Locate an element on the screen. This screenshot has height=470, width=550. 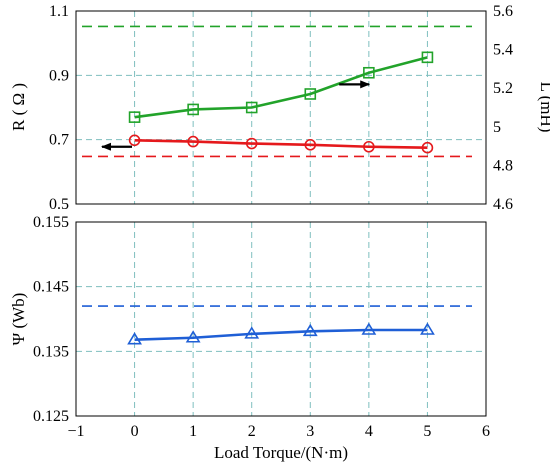
left-y-tick-label: 0.125 is located at coordinates (51, 416).